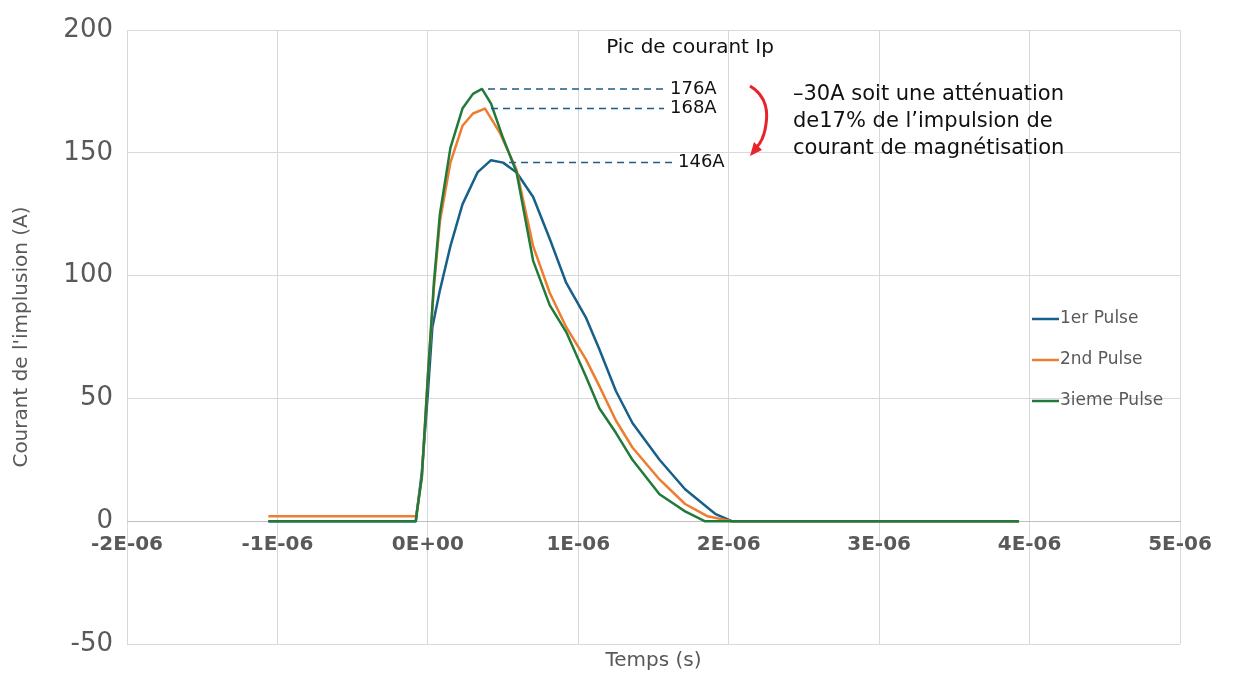  I want to click on x-tick-label: -1E-06, so click(277, 543).